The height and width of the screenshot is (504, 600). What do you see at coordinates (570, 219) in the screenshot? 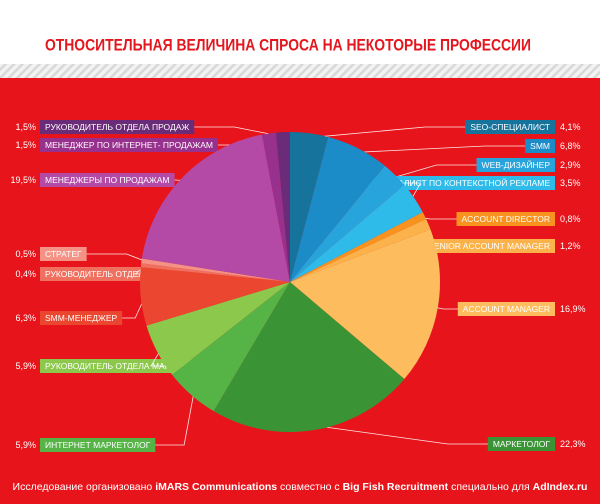
I see `value-label: 0,8%` at bounding box center [570, 219].